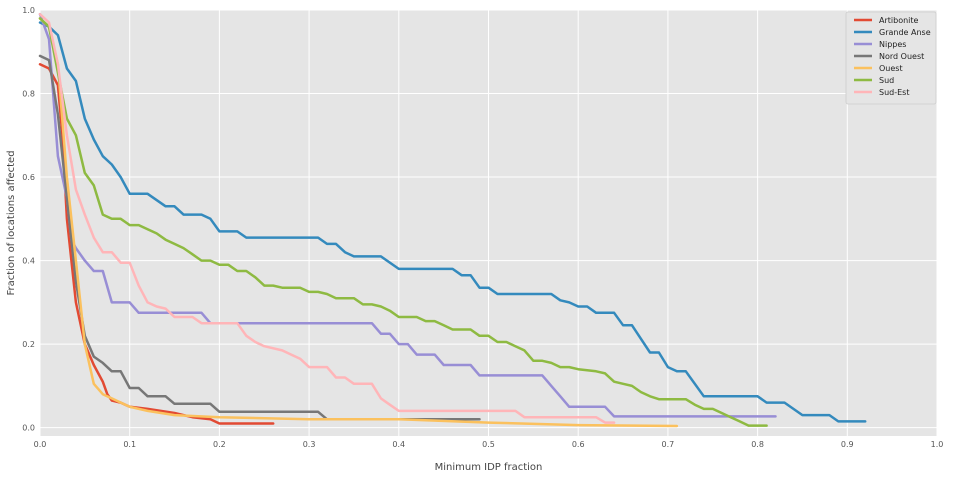  I want to click on x-tick-label: 0.4, so click(398, 444).